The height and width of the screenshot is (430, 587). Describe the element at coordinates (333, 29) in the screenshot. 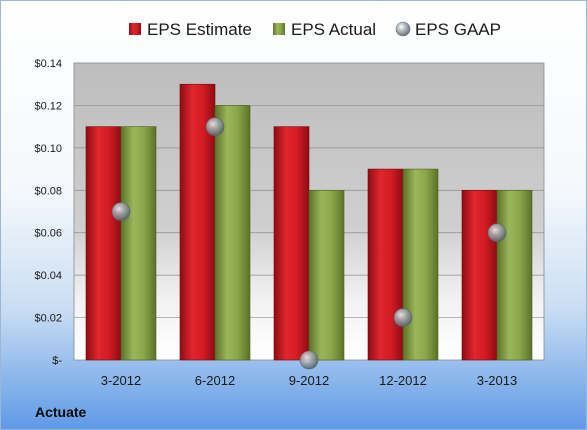

I see `legend-label-eps-actual: EPS Actual` at that location.